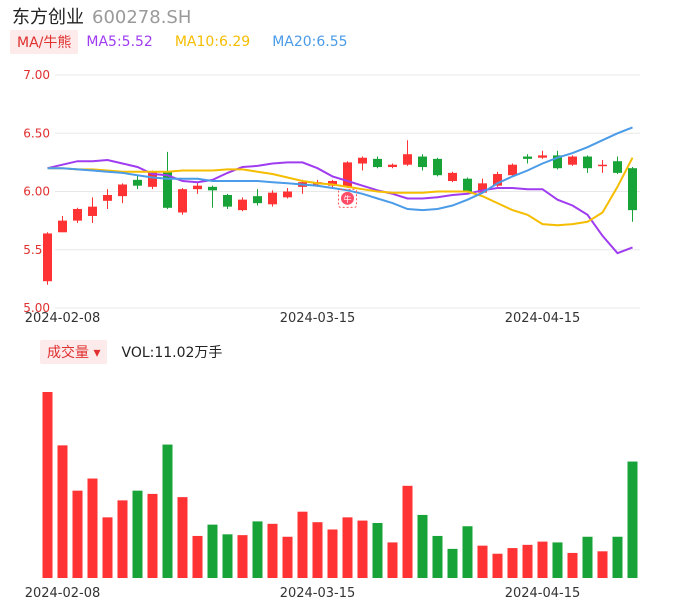 Image resolution: width=686 pixels, height=606 pixels. I want to click on ma5-value: MA5:5.52, so click(119, 42).